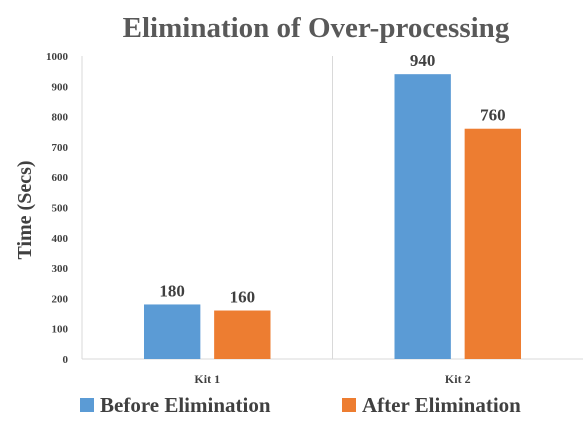  What do you see at coordinates (66, 360) in the screenshot?
I see `y-tick-label: 0` at bounding box center [66, 360].